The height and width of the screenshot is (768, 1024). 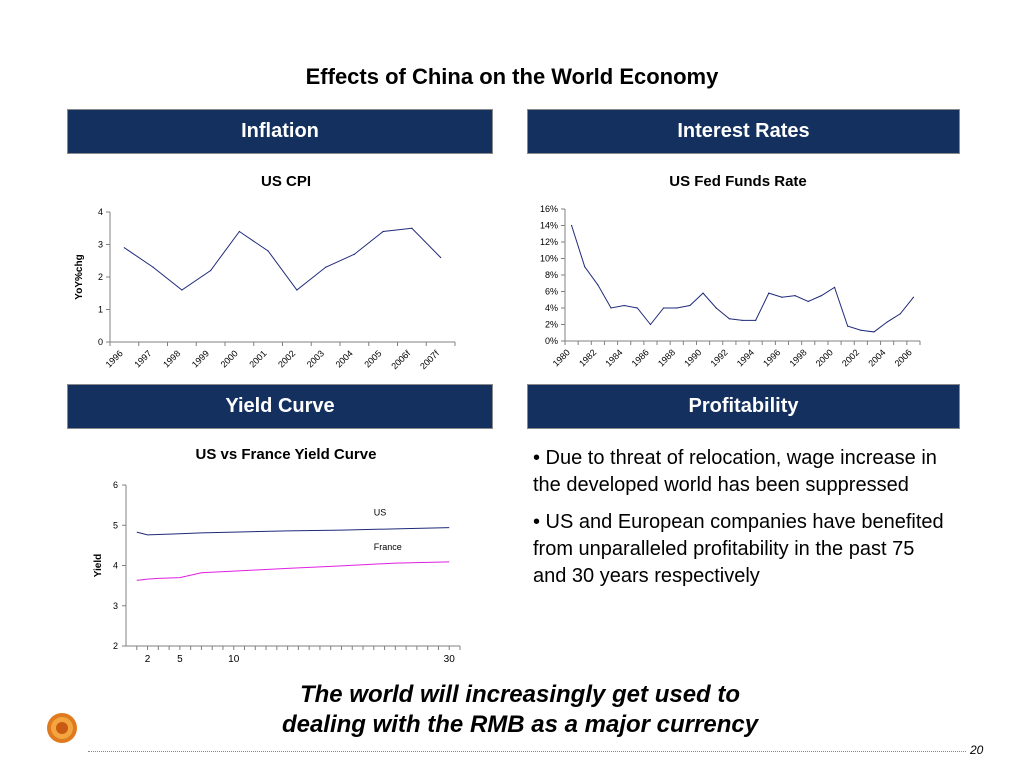 I want to click on banner-interest-rates: Interest Rates, so click(x=743, y=131).